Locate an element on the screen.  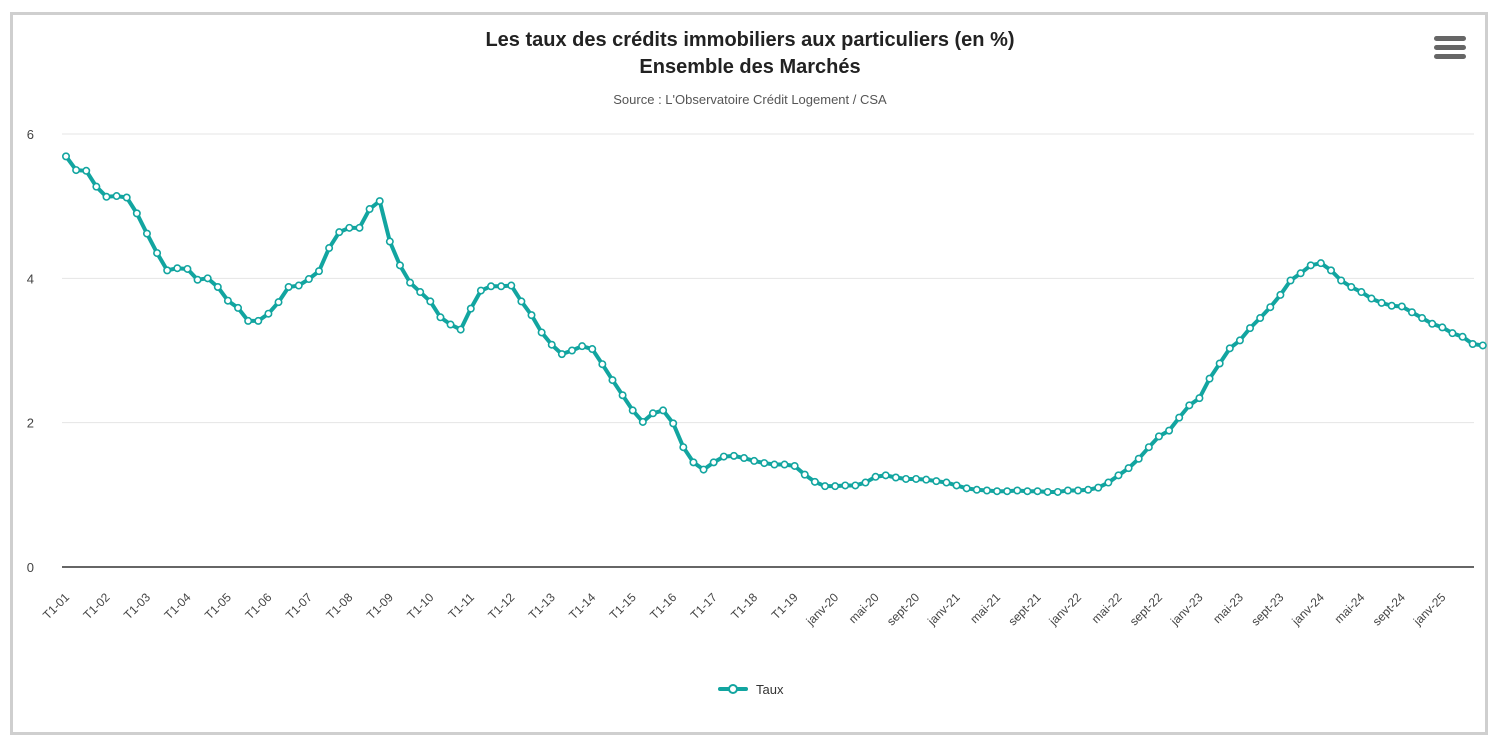
hamburger-menu-icon is located at coordinates (1450, 48).